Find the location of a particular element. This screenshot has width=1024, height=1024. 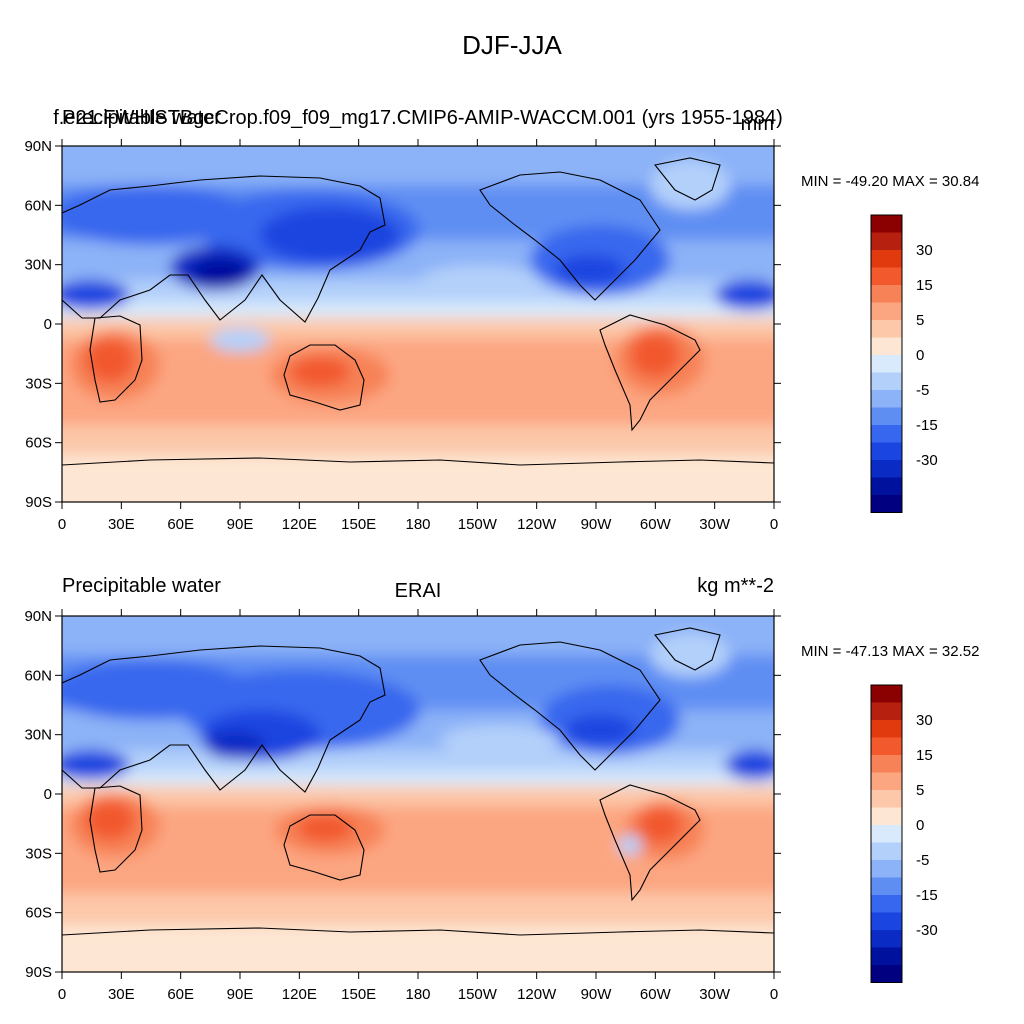

panel-erai-left-title: Precipitable water is located at coordinates (141, 586).